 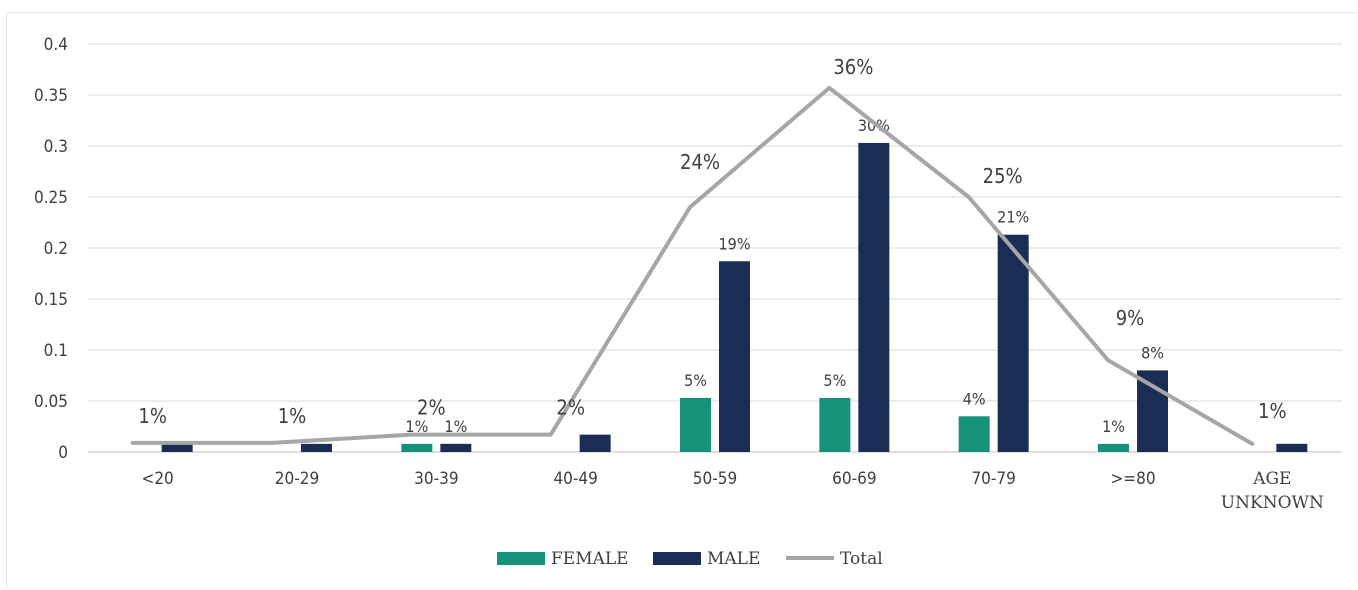 What do you see at coordinates (63, 453) in the screenshot?
I see `y-tick-label: 0` at bounding box center [63, 453].